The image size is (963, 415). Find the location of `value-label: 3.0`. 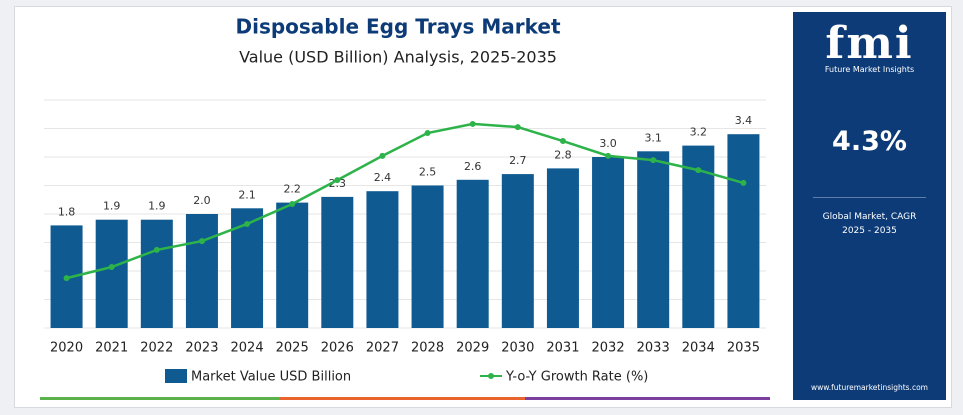

value-label: 3.0 is located at coordinates (608, 143).